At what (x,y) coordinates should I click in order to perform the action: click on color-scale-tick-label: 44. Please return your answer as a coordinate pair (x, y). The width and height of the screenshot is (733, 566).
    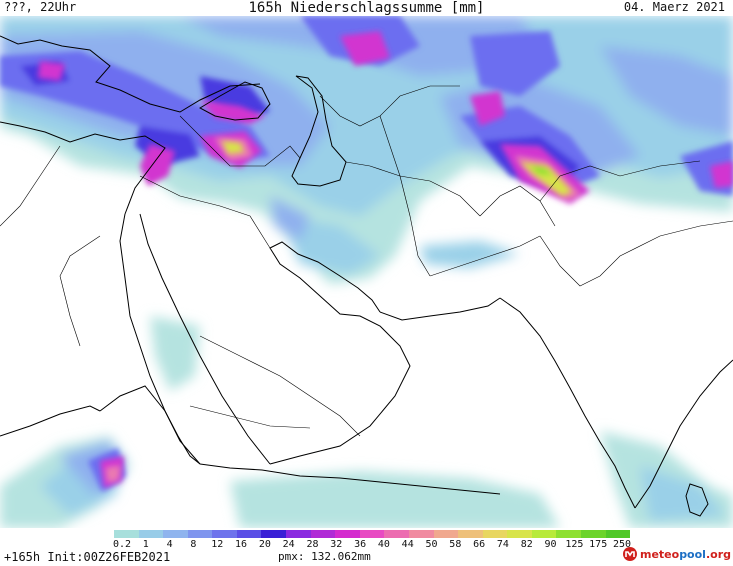
    Looking at the image, I should click on (407, 544).